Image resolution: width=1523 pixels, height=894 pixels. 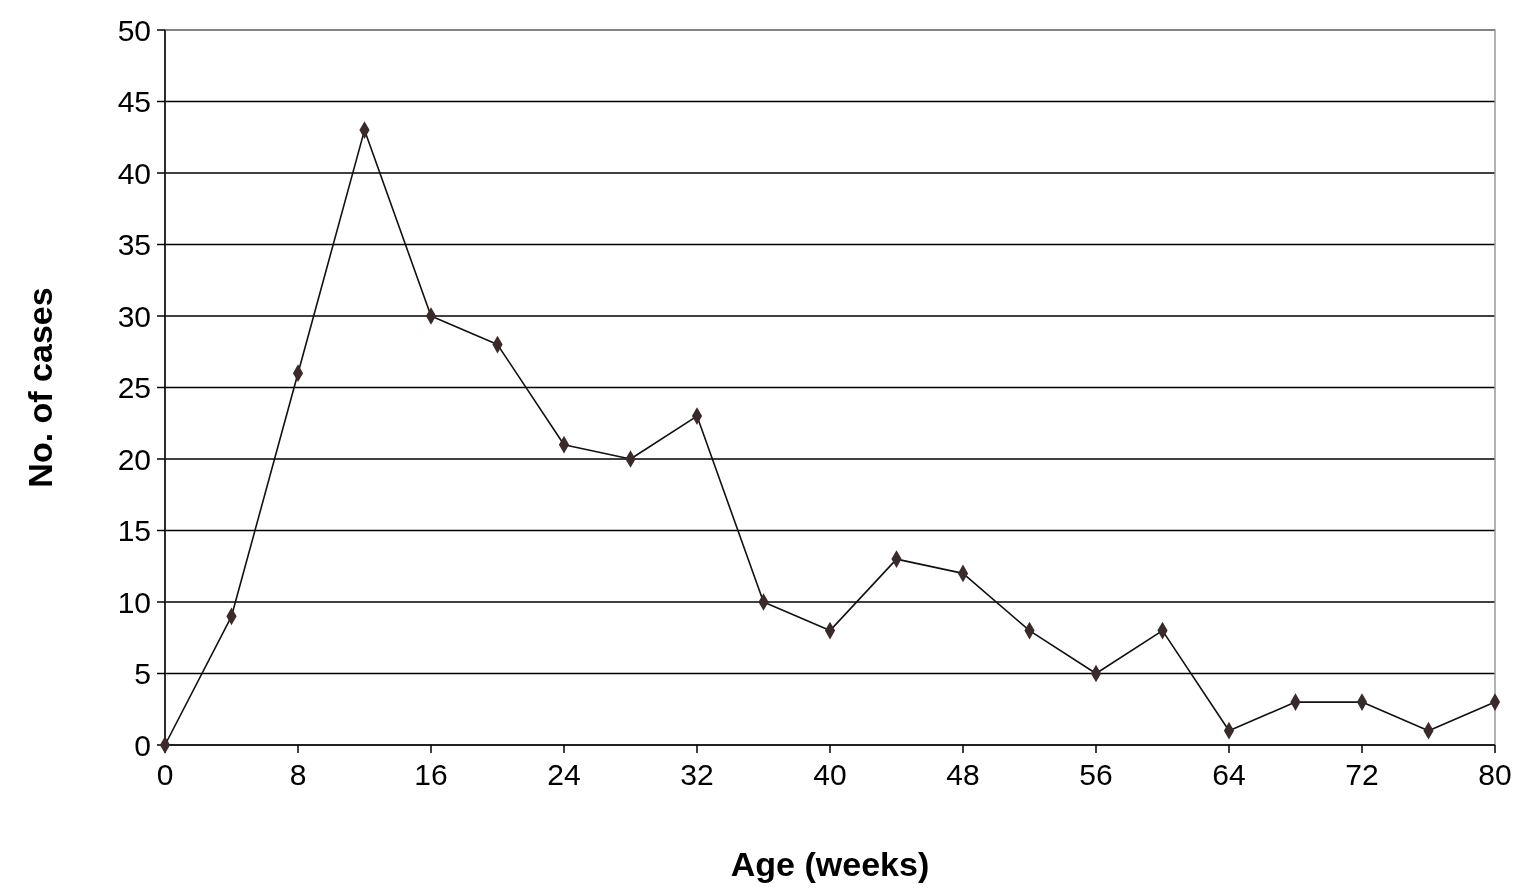 What do you see at coordinates (1495, 774) in the screenshot?
I see `x-tick-label: 80` at bounding box center [1495, 774].